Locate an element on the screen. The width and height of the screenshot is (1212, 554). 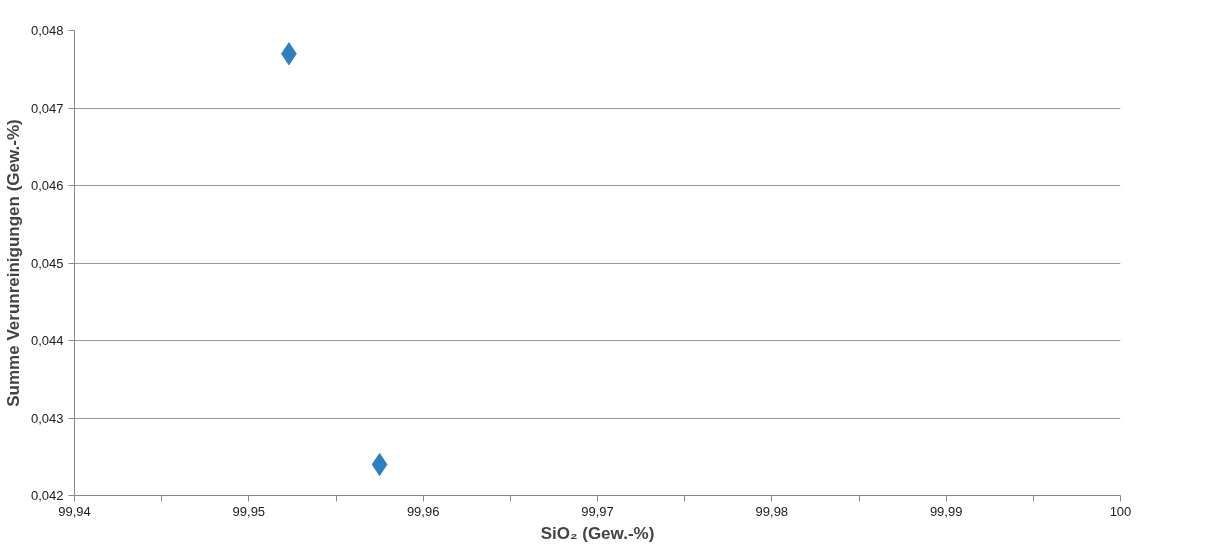
x-tick-label: 99,98 is located at coordinates (772, 511).